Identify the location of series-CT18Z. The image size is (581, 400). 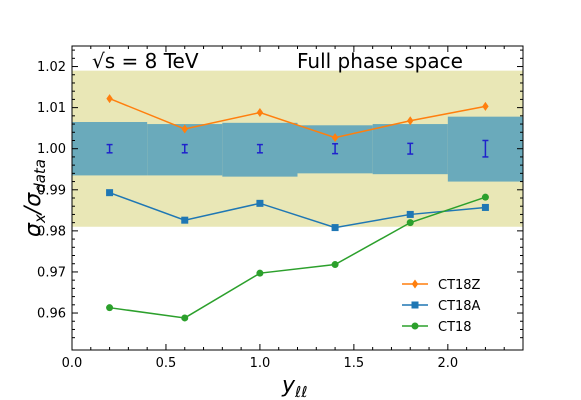
(297, 118).